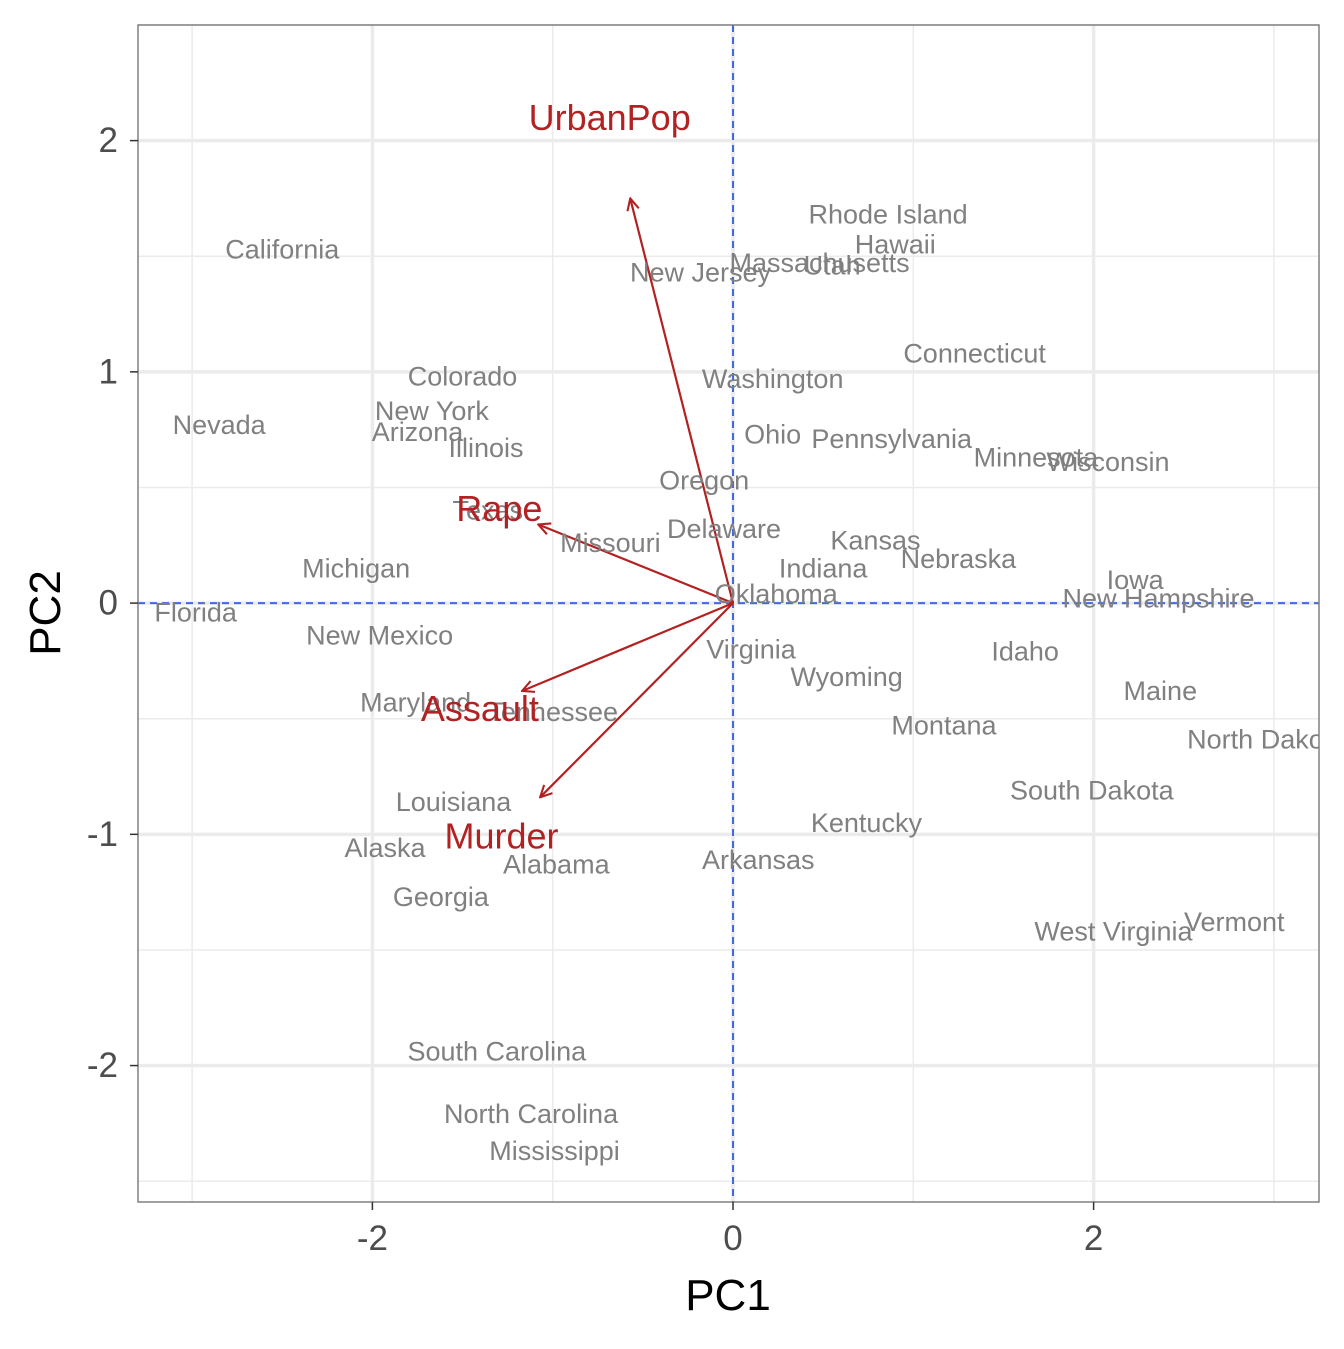 This screenshot has width=1344, height=1349. Describe the element at coordinates (777, 594) in the screenshot. I see `point-label-oklahoma: Oklahoma` at that location.